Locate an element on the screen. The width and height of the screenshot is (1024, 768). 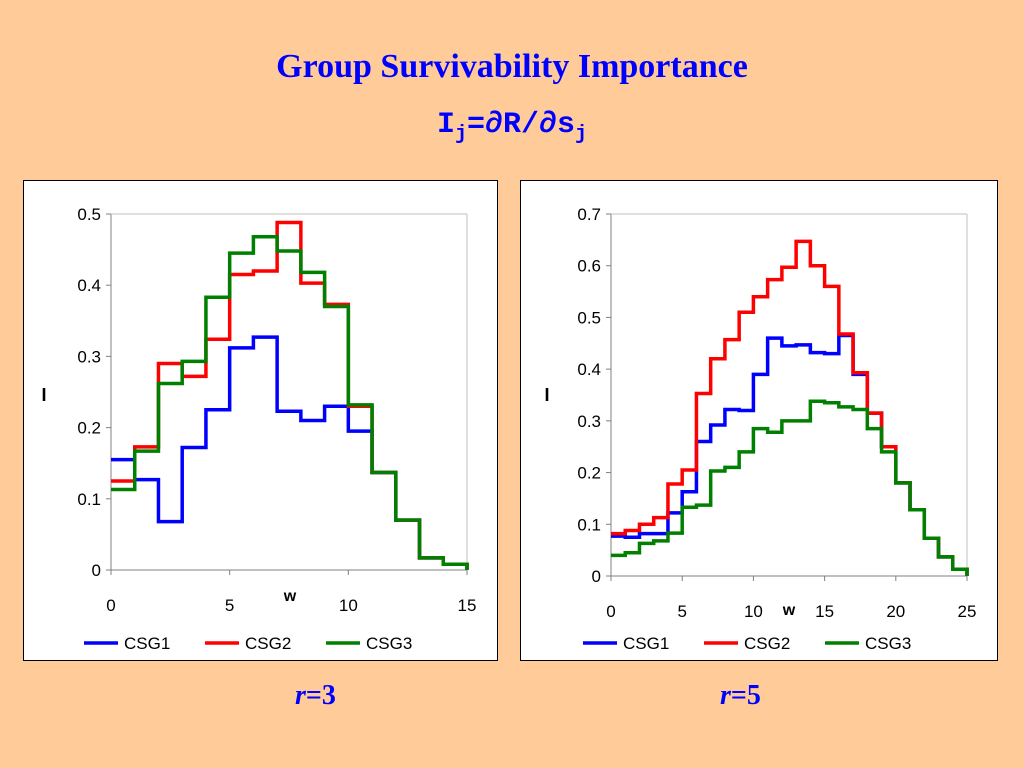
y-tick-label: 0.6 is located at coordinates (589, 266).